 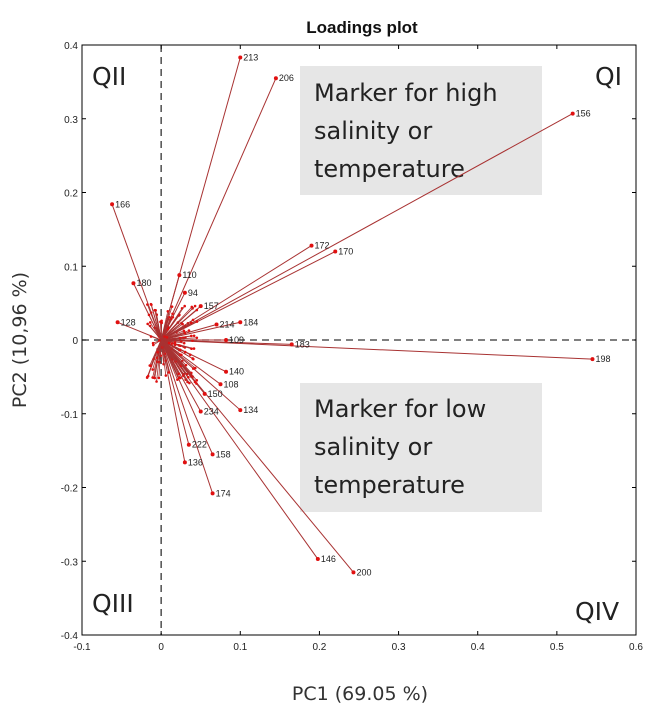 I want to click on y-tick-label: 0.3, so click(x=71, y=120).